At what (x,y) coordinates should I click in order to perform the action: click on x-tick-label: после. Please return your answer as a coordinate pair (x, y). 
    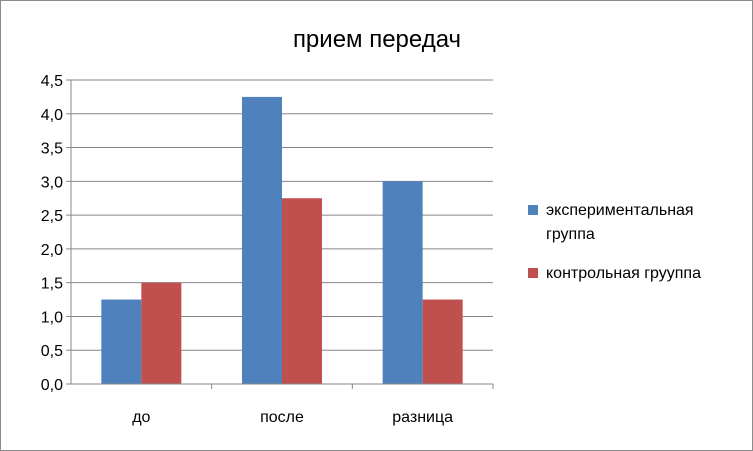
    Looking at the image, I should click on (282, 417).